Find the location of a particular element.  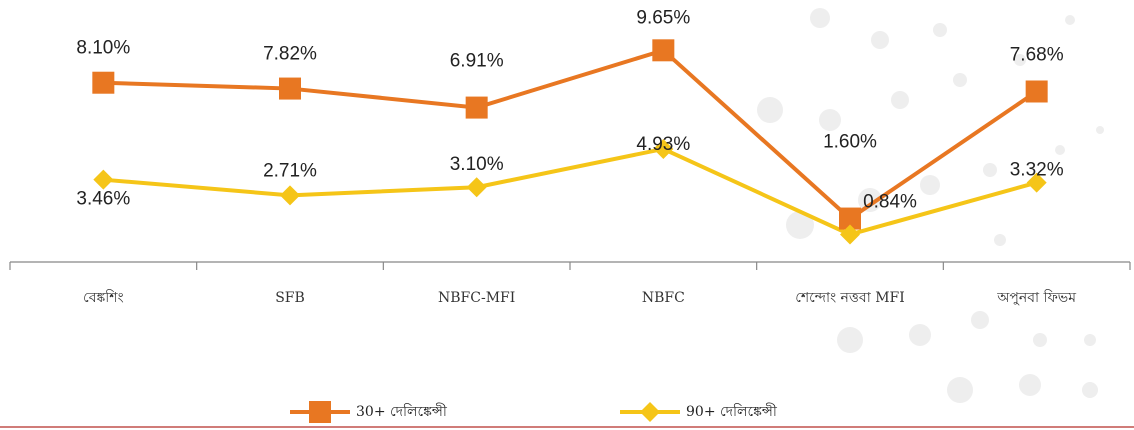

x-tick-label: NBFC is located at coordinates (663, 298).